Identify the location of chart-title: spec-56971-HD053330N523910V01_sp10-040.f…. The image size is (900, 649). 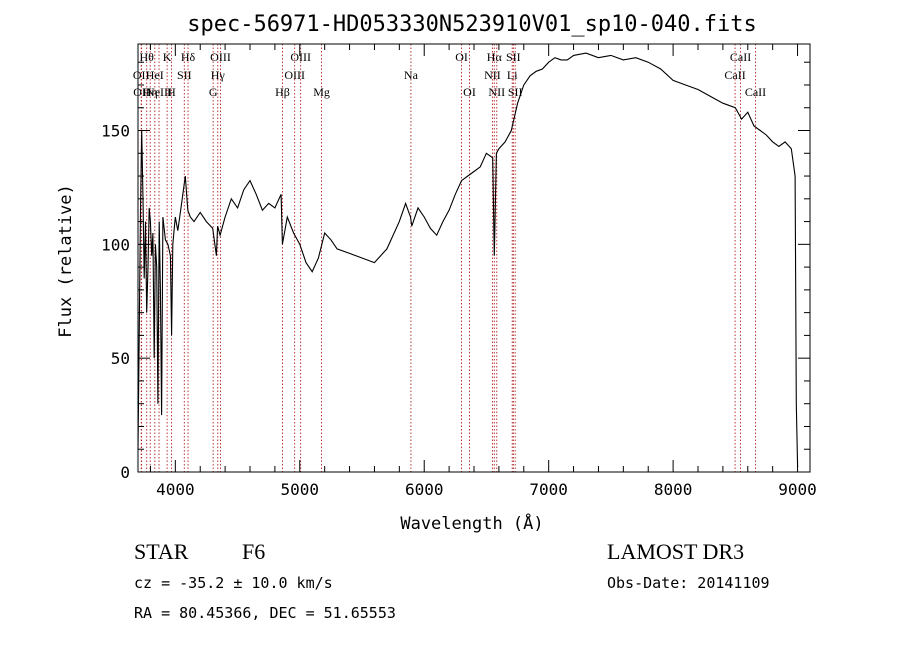
(472, 24).